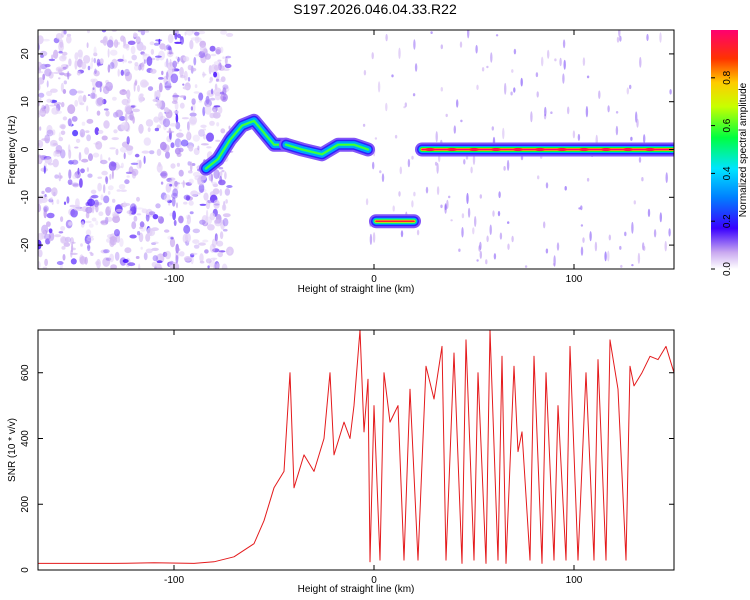 Image resolution: width=750 pixels, height=600 pixels. Describe the element at coordinates (174, 279) in the screenshot. I see `x-tick-label: -100` at that location.